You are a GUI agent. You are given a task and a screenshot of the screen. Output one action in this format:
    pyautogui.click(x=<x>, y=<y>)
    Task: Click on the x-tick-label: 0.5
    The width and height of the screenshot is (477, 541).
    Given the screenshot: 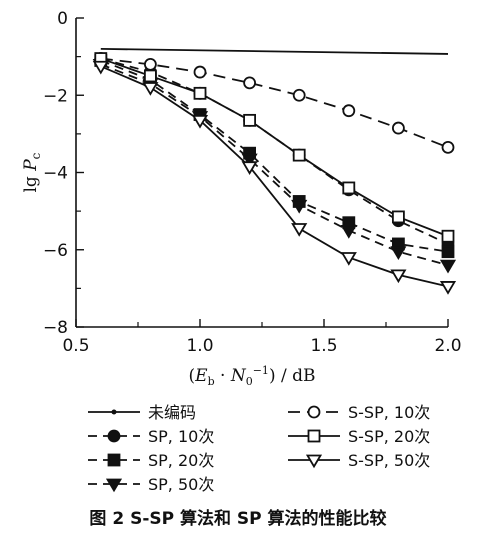 What is the action you would take?
    pyautogui.click(x=75, y=346)
    